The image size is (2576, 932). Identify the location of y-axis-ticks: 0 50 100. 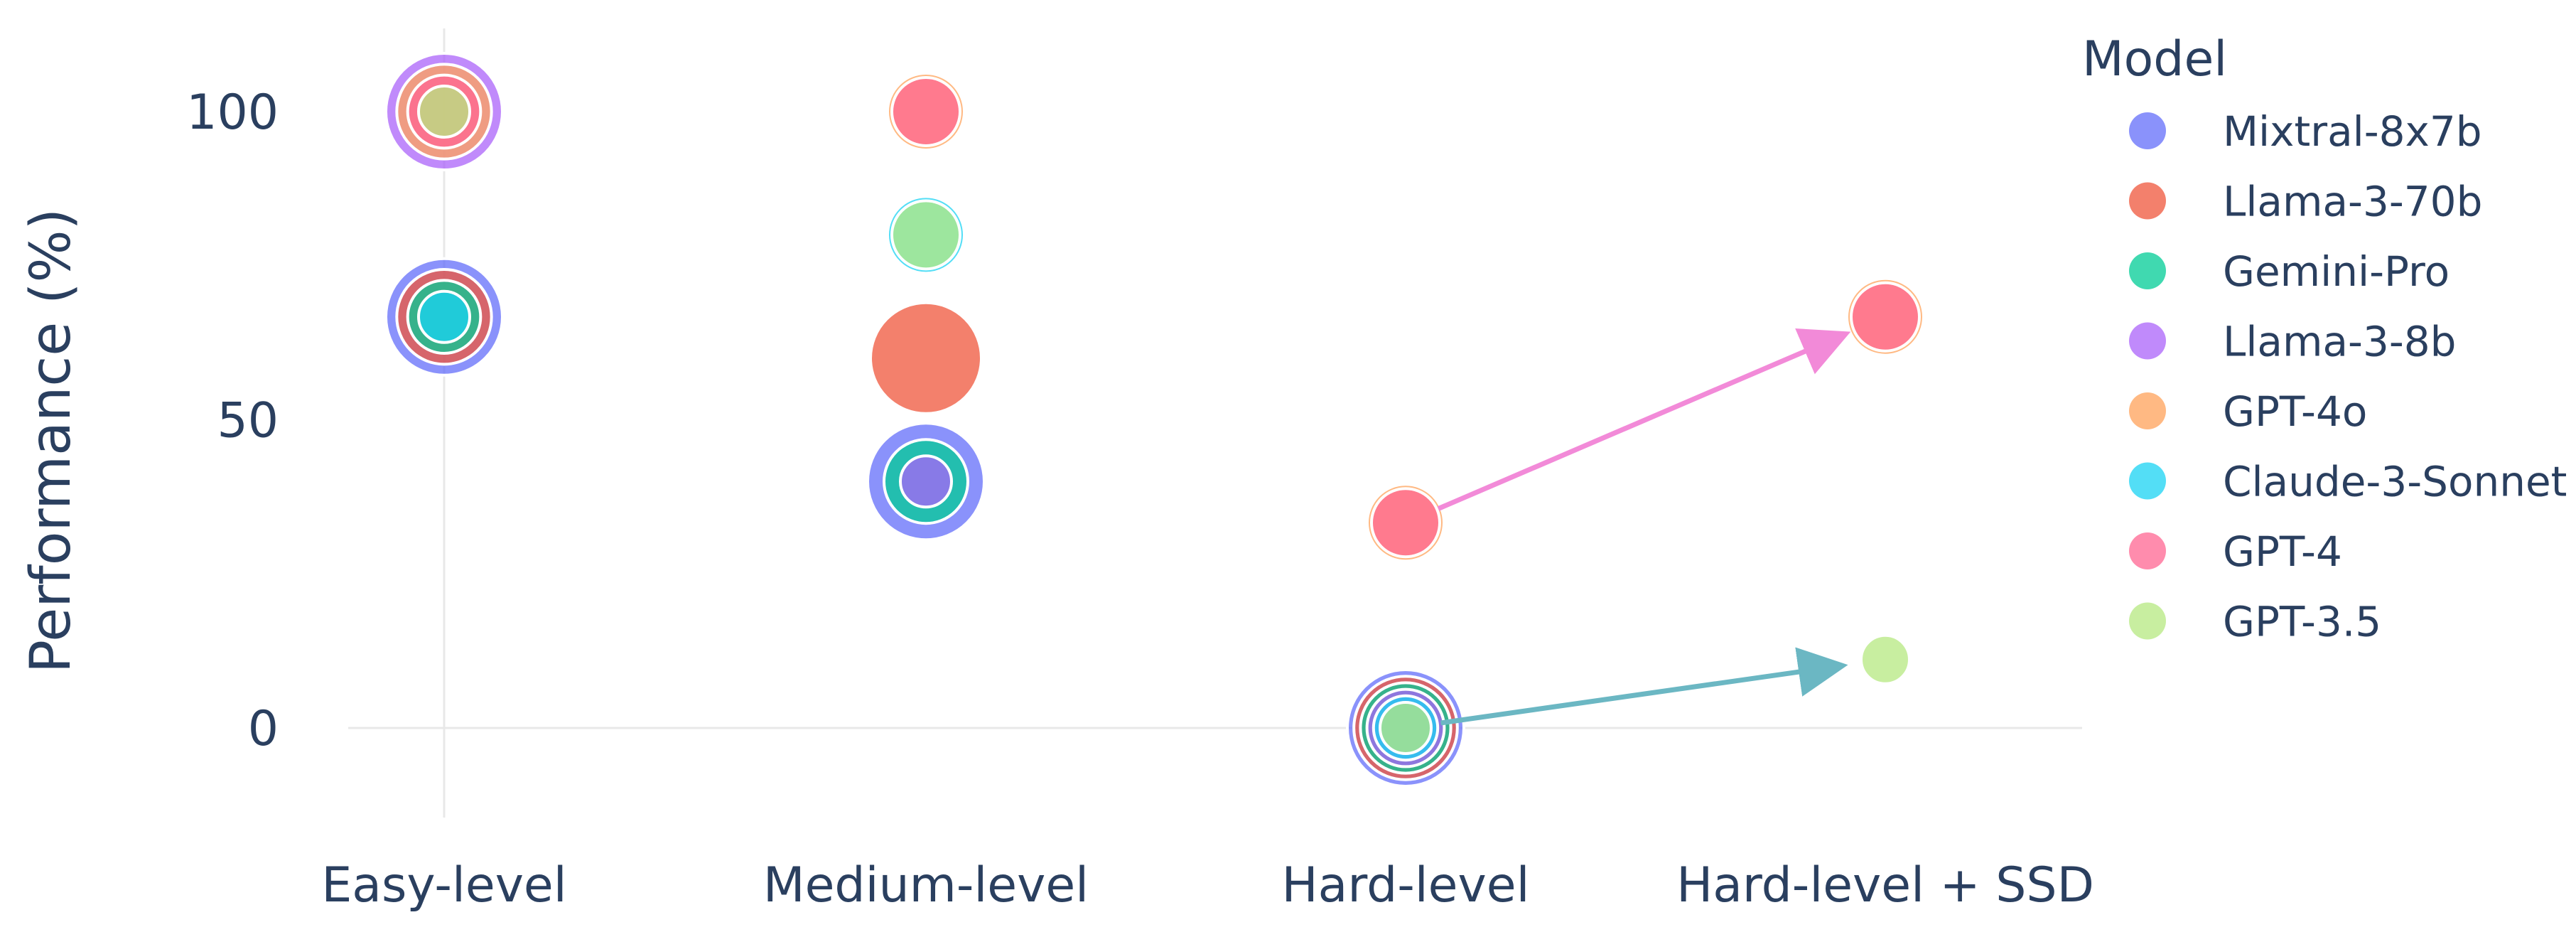
(232, 421).